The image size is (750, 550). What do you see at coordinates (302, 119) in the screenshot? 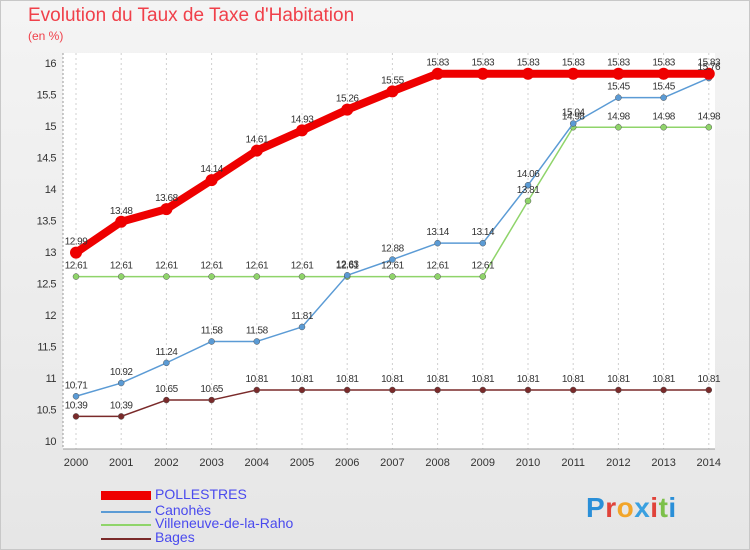
I see `data-label: 14.93` at bounding box center [302, 119].